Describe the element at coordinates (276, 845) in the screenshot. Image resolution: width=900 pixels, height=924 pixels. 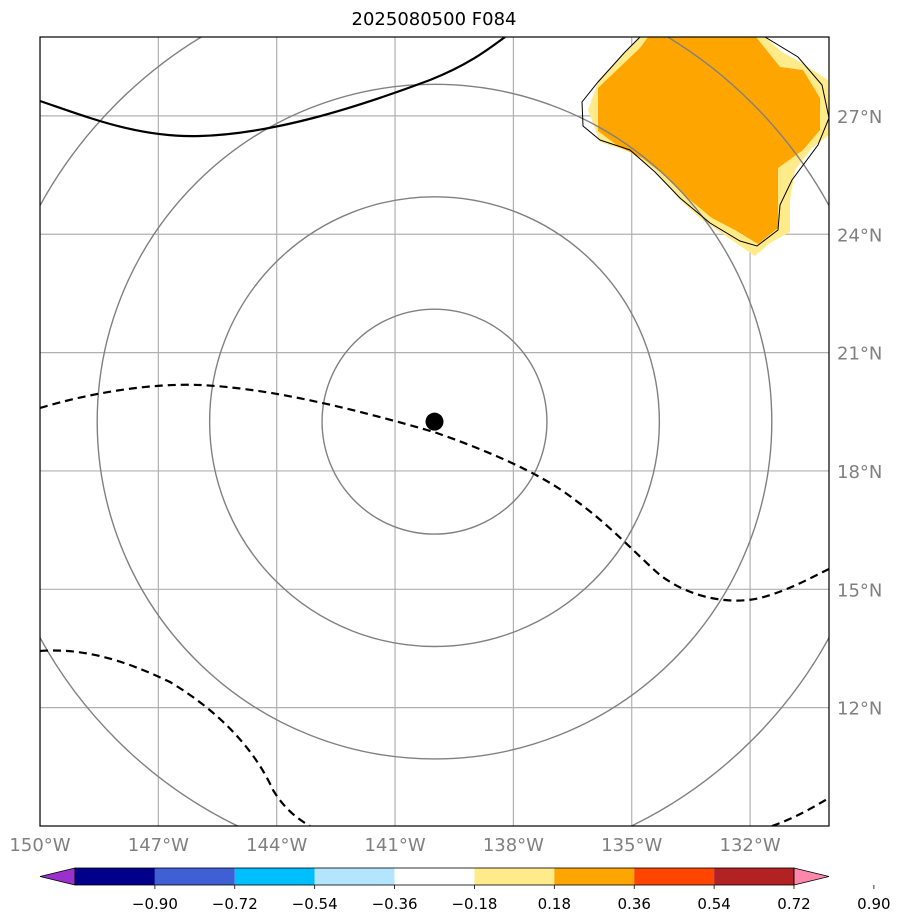
I see `longitude-tick-label: 144°W` at that location.